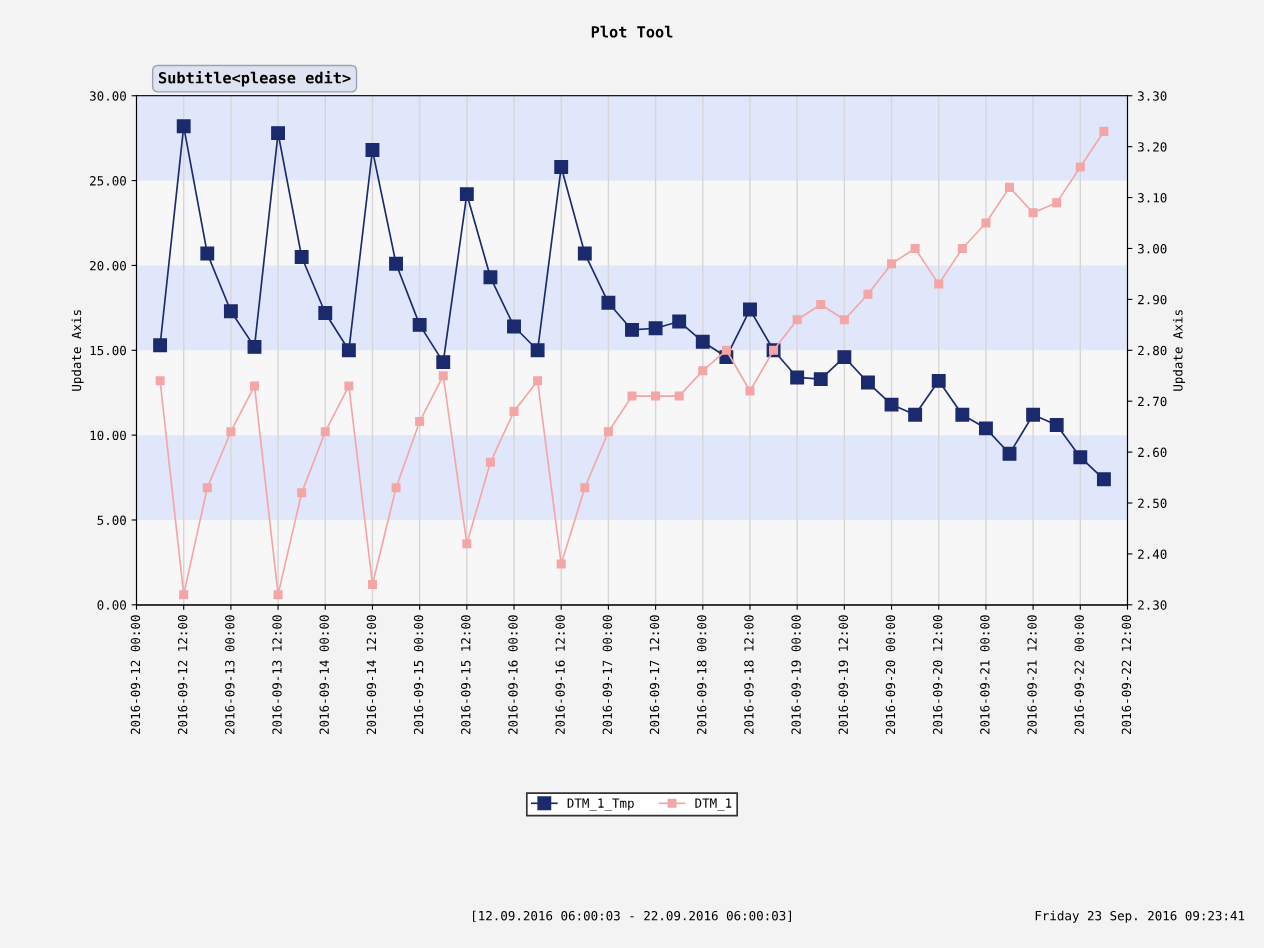 Image resolution: width=1264 pixels, height=948 pixels. I want to click on y-tick-label: 10.00, so click(108, 435).